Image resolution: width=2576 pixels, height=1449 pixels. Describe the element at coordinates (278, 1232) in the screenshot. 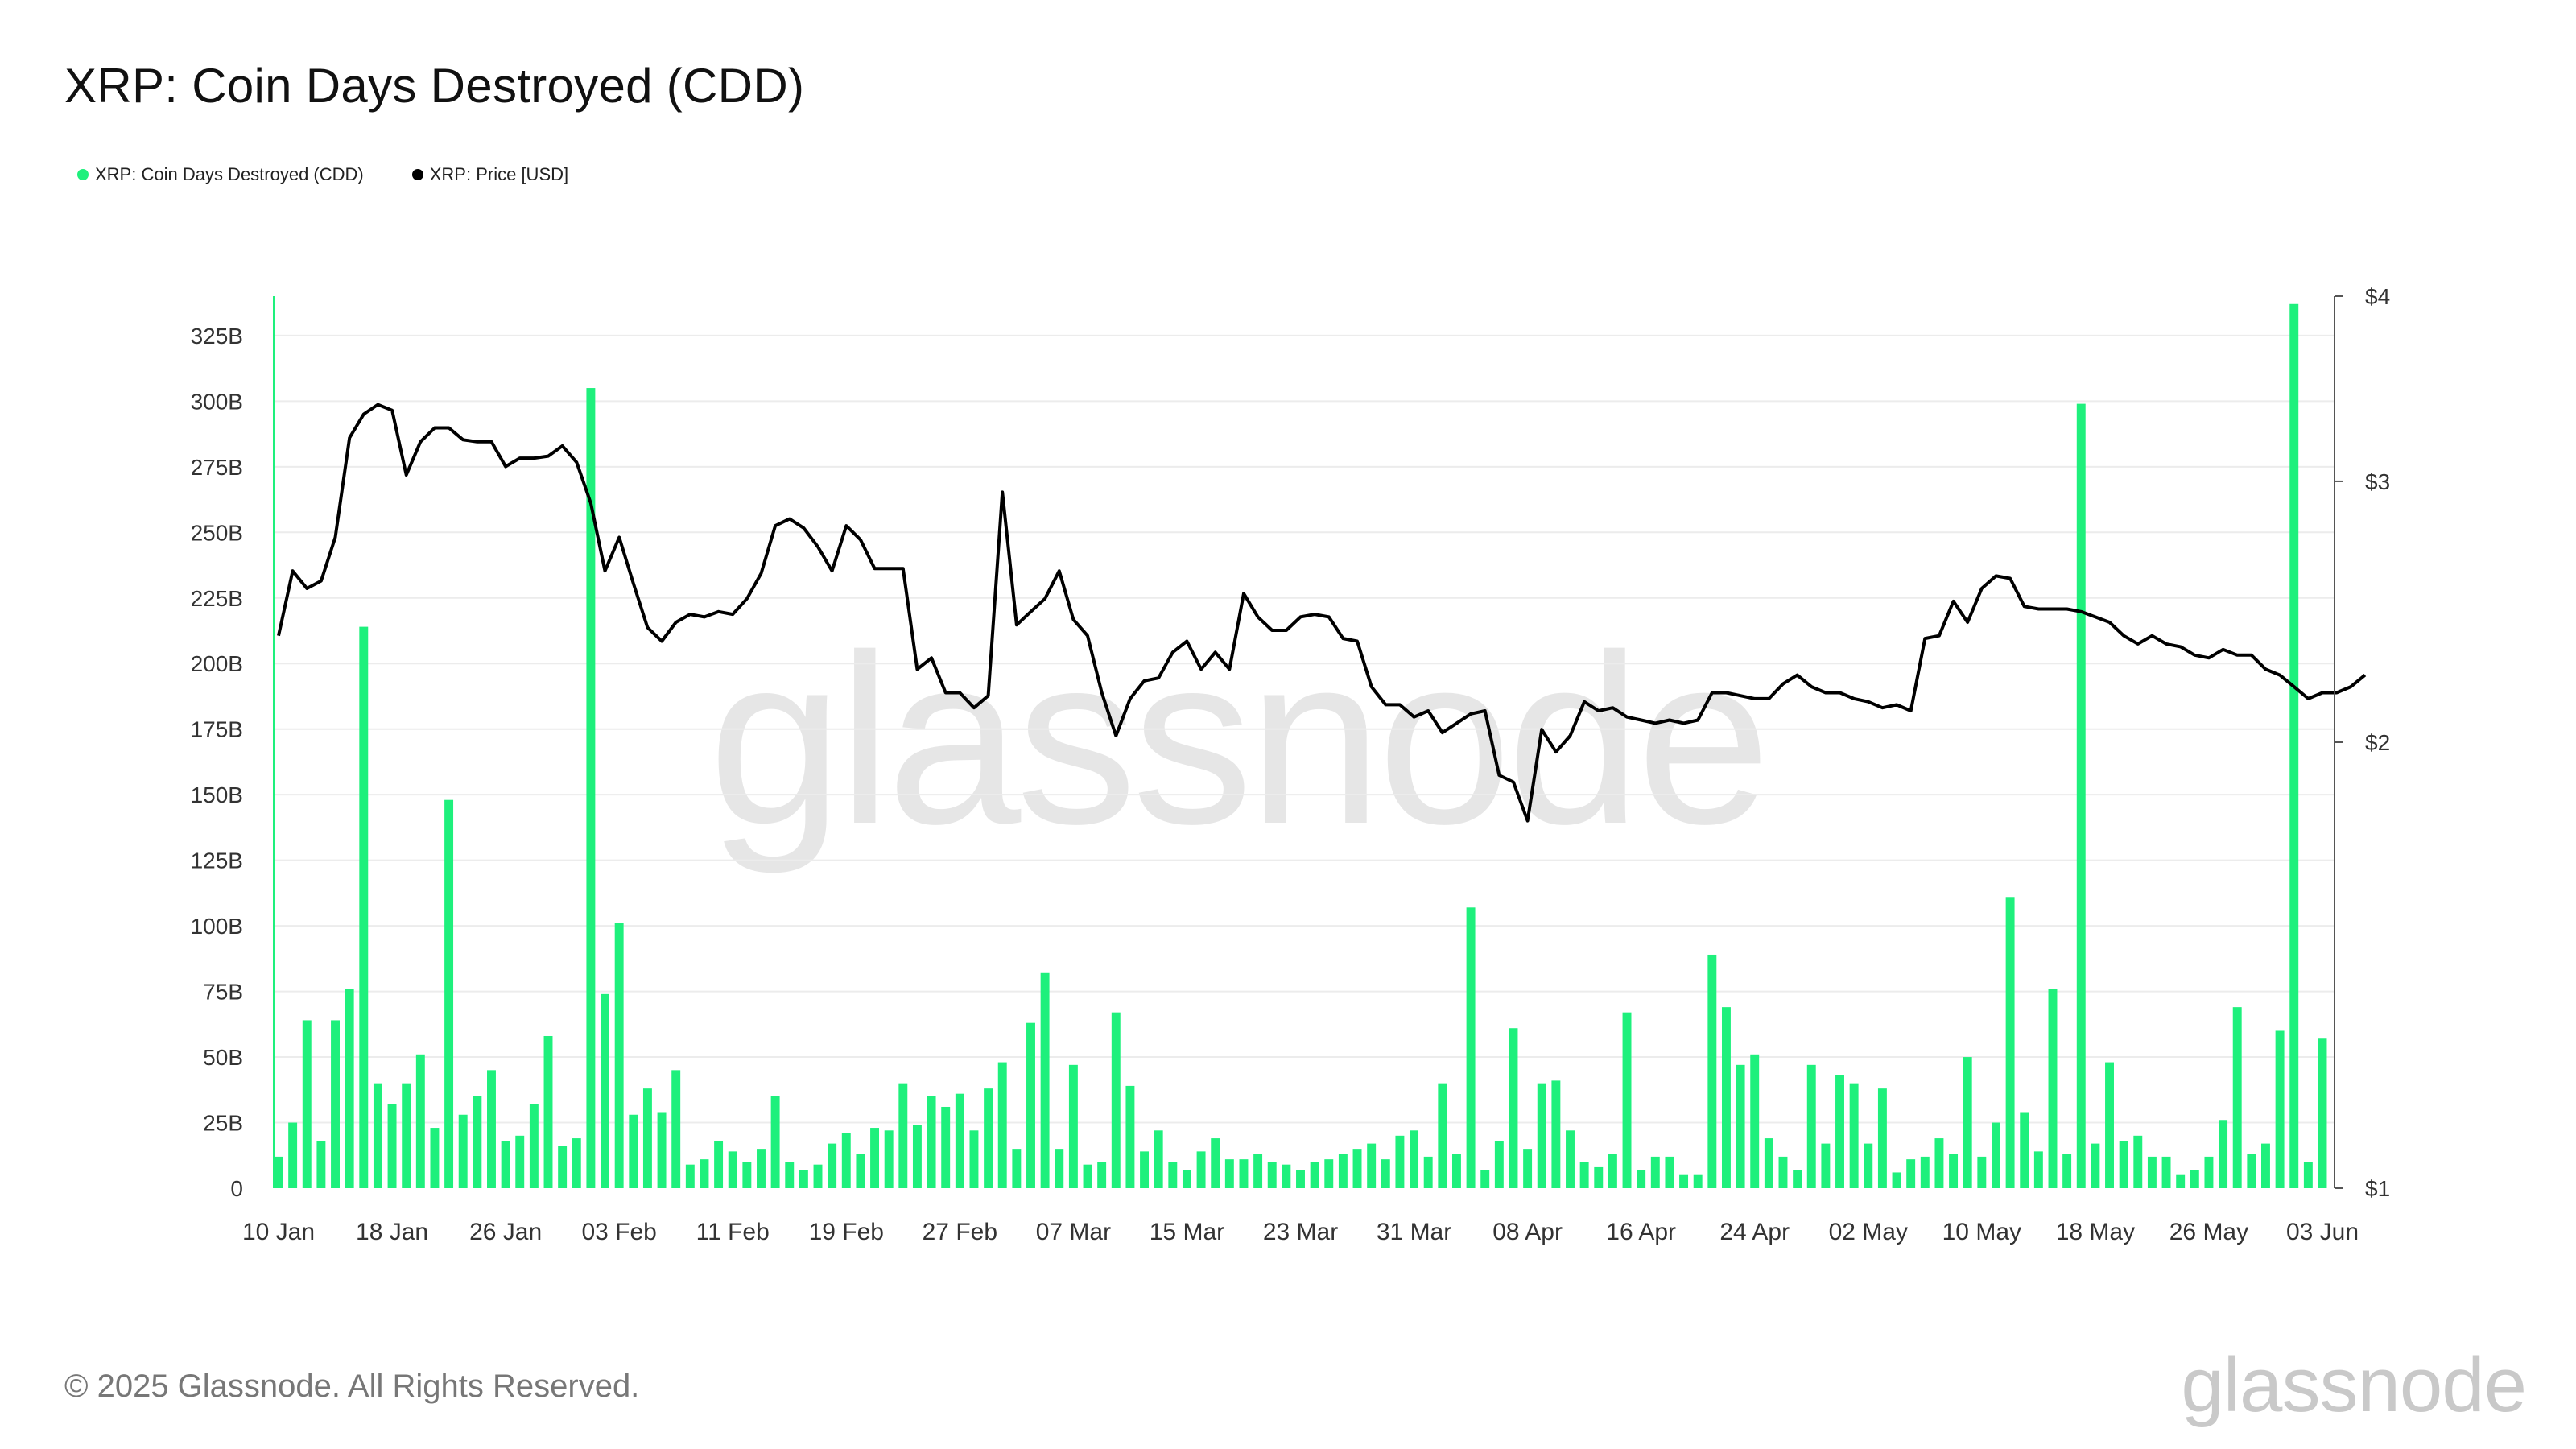

I see `x-tick-label: 10 Jan` at that location.